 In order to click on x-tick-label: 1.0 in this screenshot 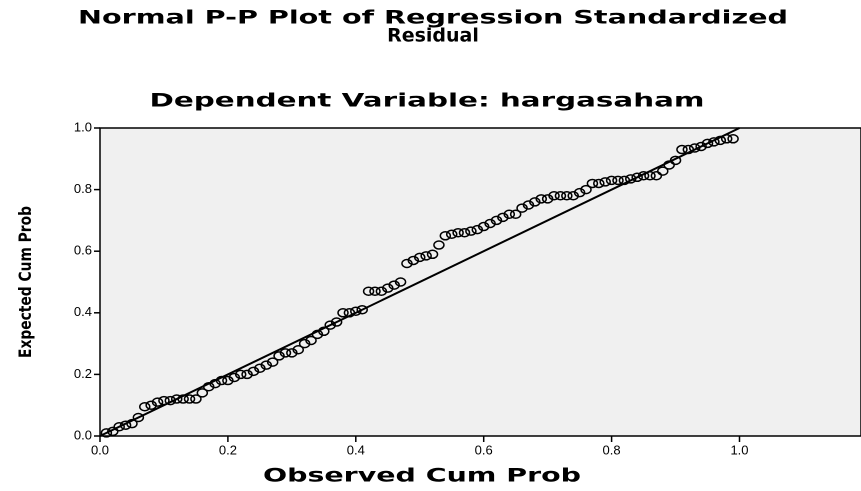, I will do `click(739, 449)`.